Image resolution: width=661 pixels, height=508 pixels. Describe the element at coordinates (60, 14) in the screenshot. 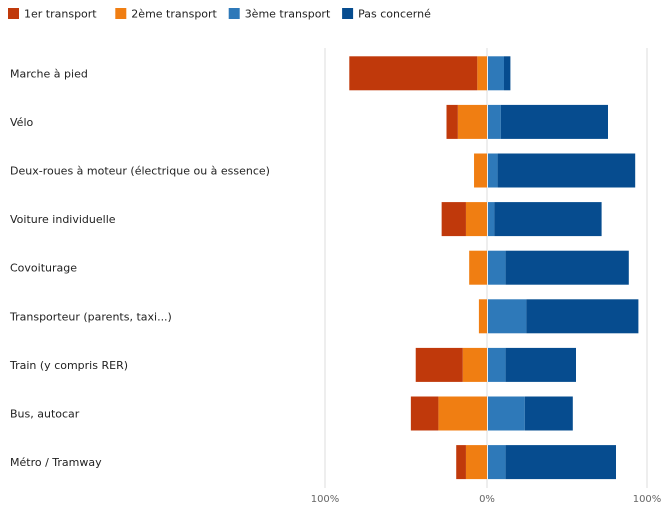

I see `legend-label: 1er transport` at that location.